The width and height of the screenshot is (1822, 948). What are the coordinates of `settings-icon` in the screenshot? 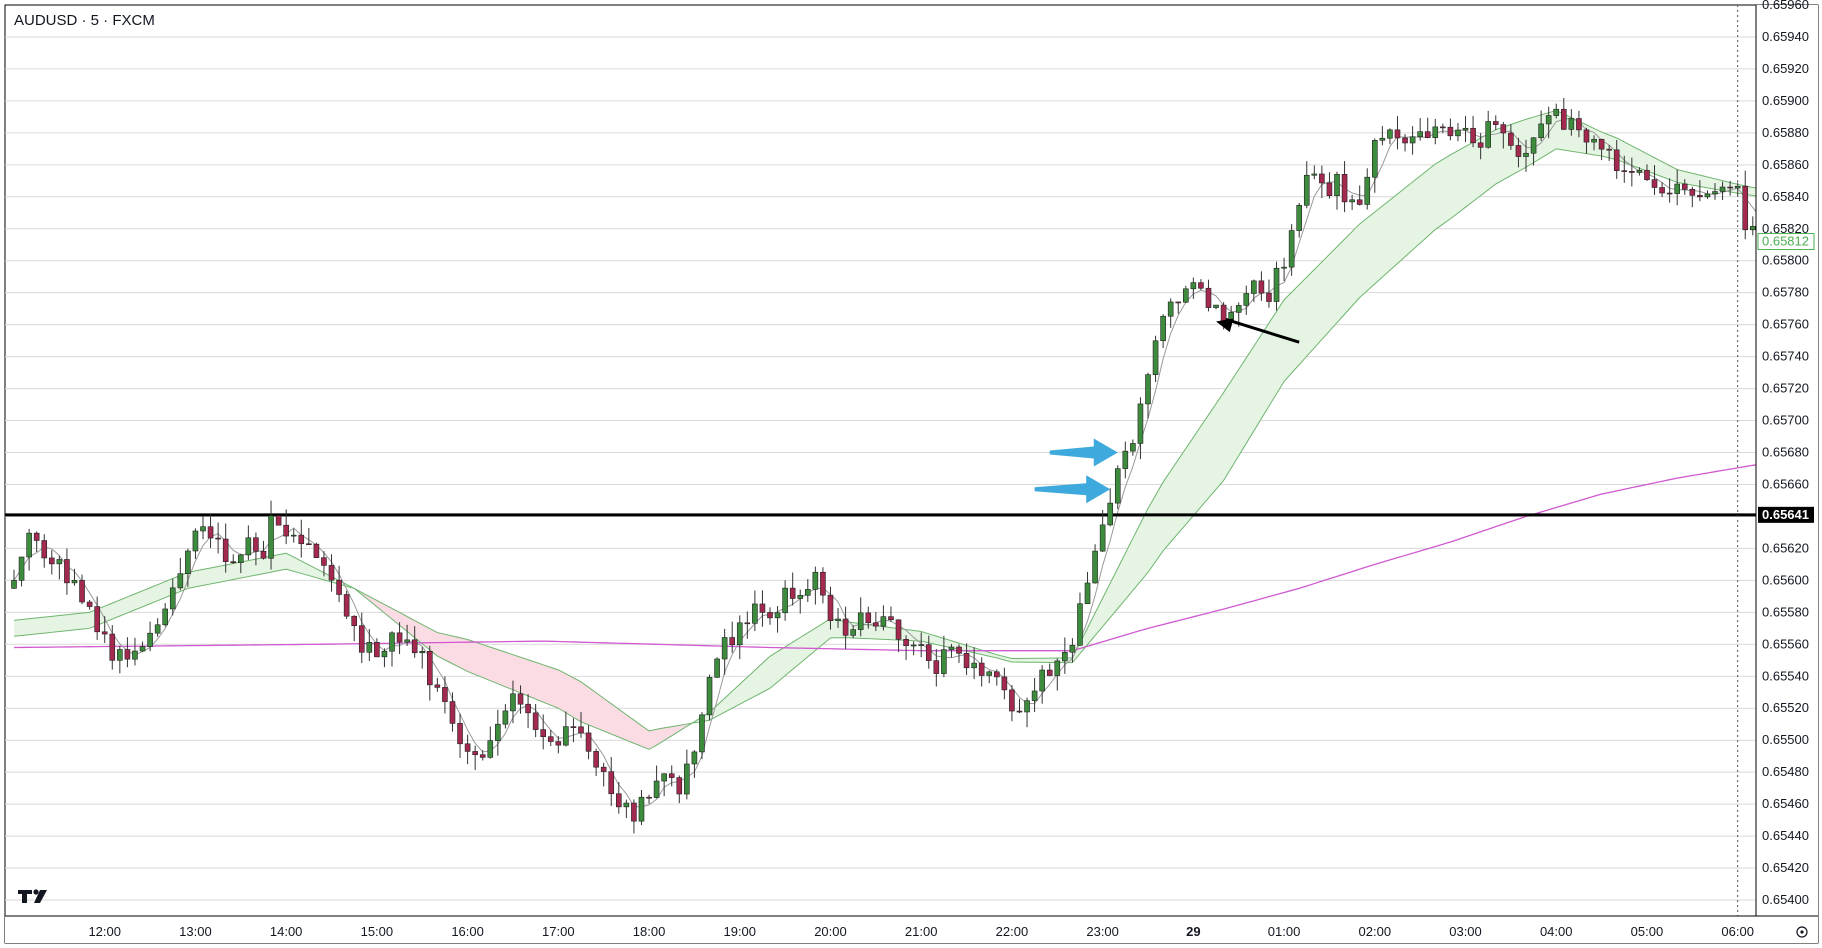 It's located at (1802, 932).